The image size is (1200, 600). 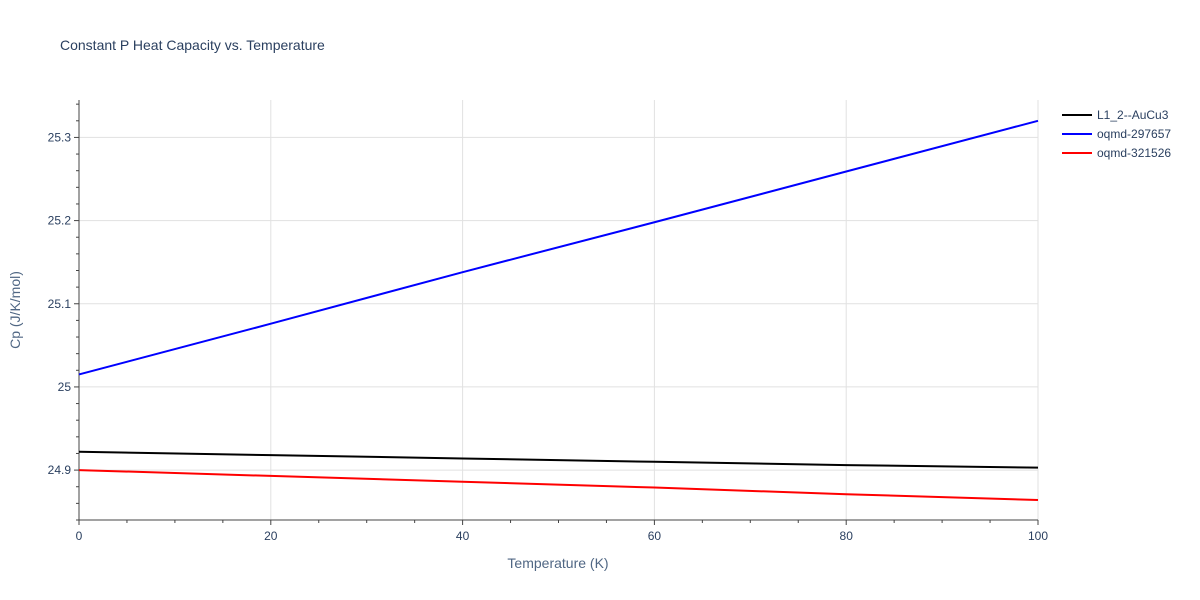 What do you see at coordinates (15, 310) in the screenshot?
I see `y-axis-title: Cp (J/K/mol)` at bounding box center [15, 310].